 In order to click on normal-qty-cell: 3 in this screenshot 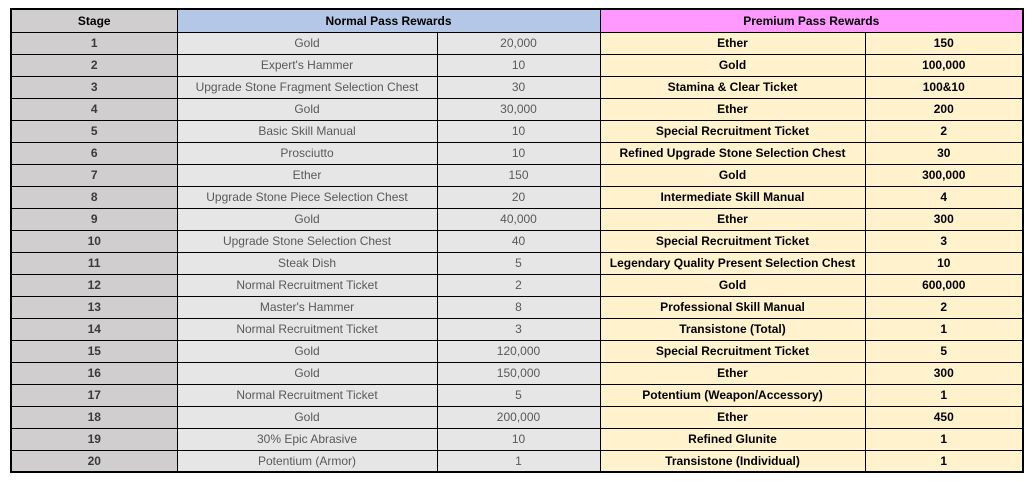, I will do `click(518, 329)`.